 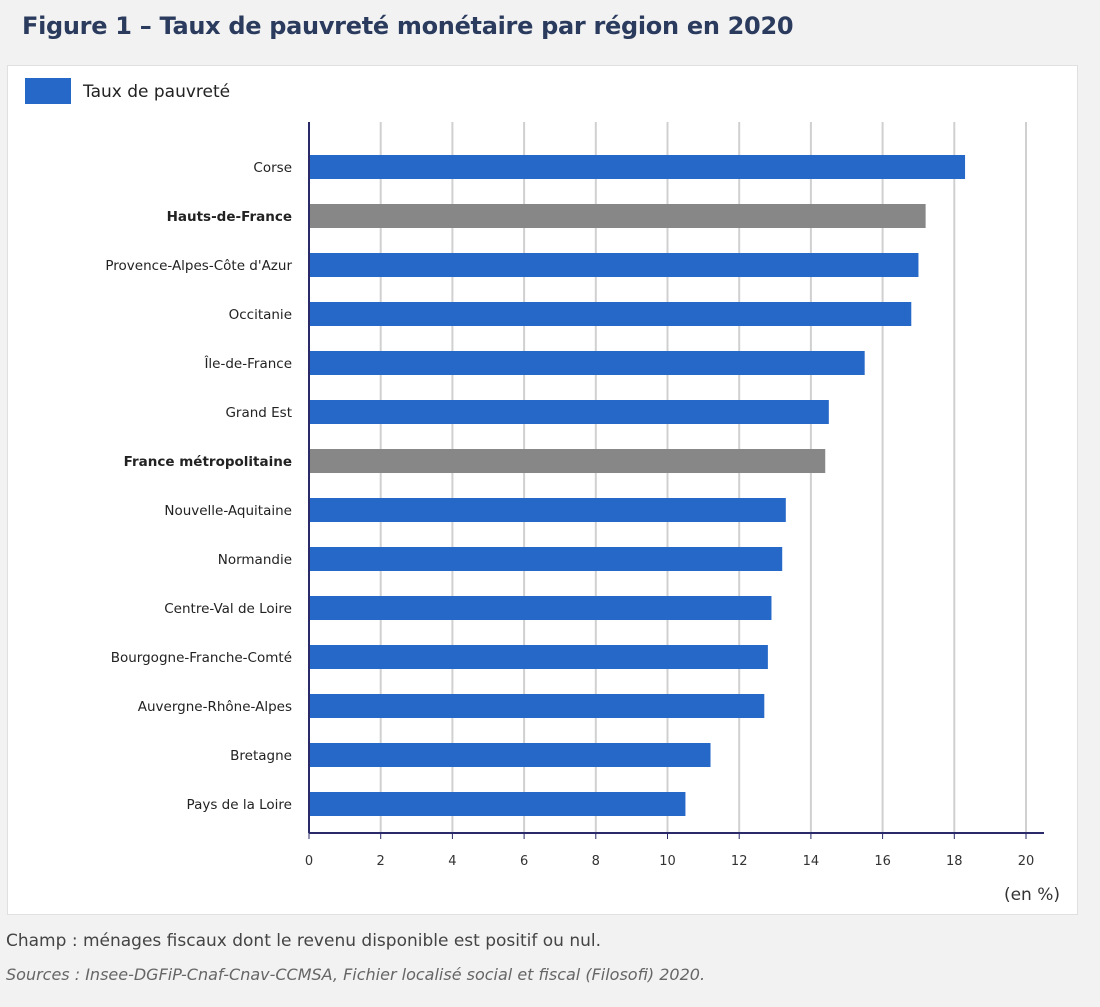 What do you see at coordinates (596, 861) in the screenshot?
I see `x-tick-label: 8` at bounding box center [596, 861].